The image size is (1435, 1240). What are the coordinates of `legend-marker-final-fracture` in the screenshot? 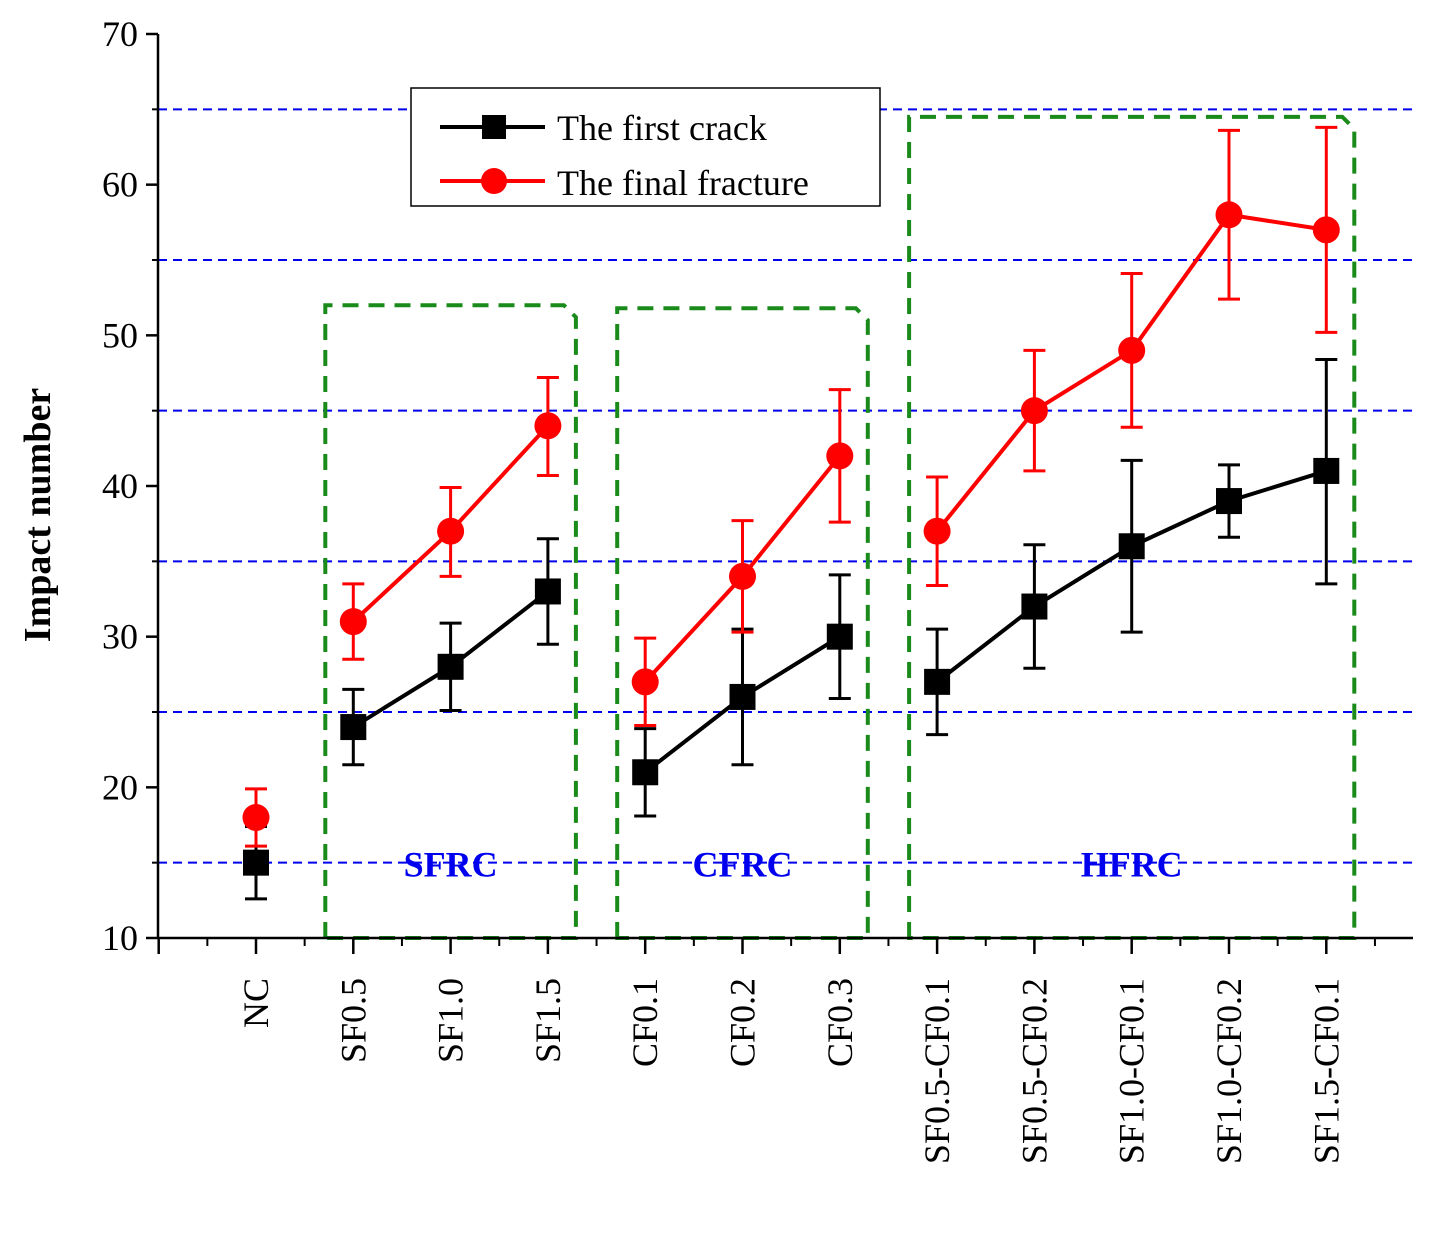 It's located at (494, 181).